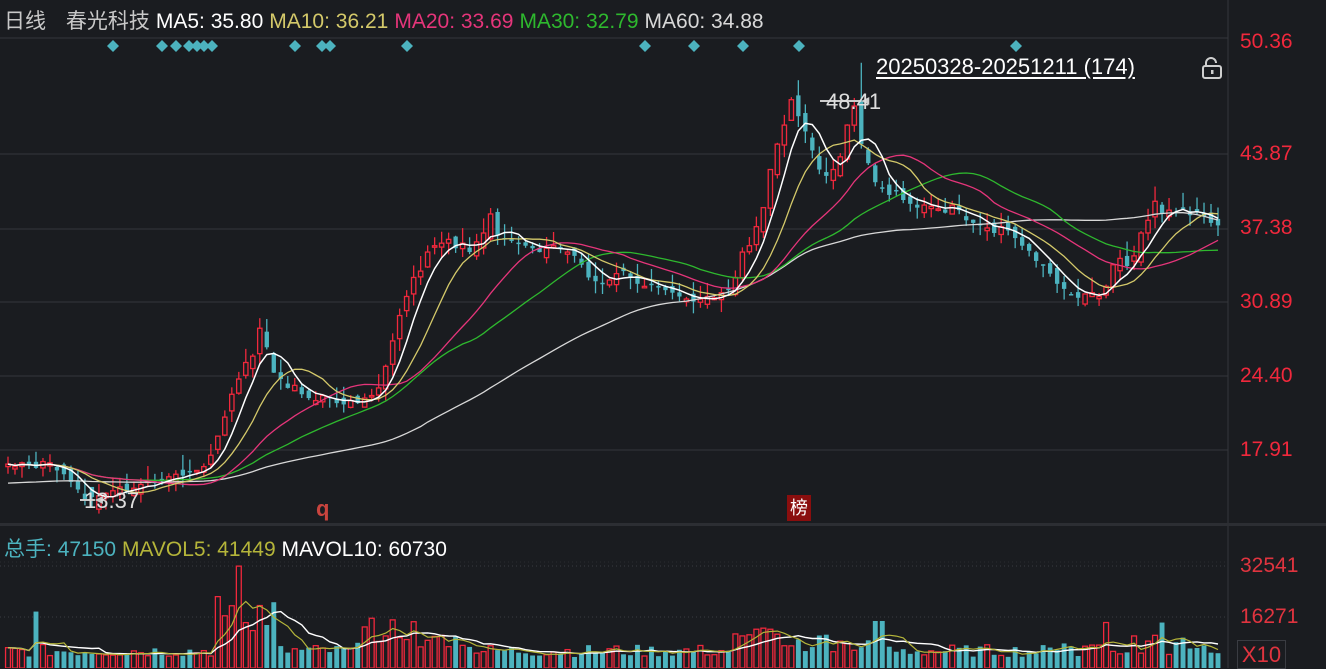 This screenshot has width=1326, height=669. Describe the element at coordinates (1212, 68) in the screenshot. I see `unlock-icon` at that location.